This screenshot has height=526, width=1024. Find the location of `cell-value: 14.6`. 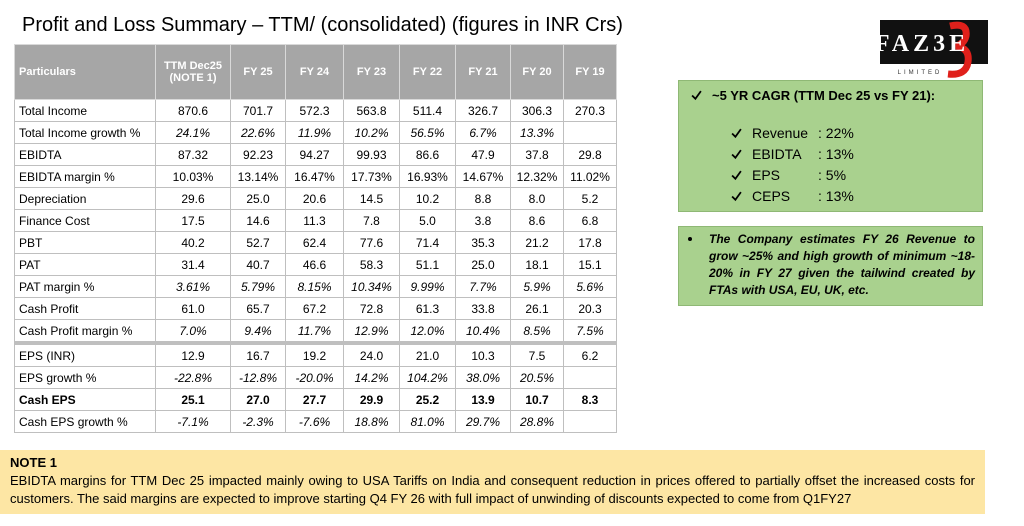

cell-value: 14.6 is located at coordinates (258, 220).